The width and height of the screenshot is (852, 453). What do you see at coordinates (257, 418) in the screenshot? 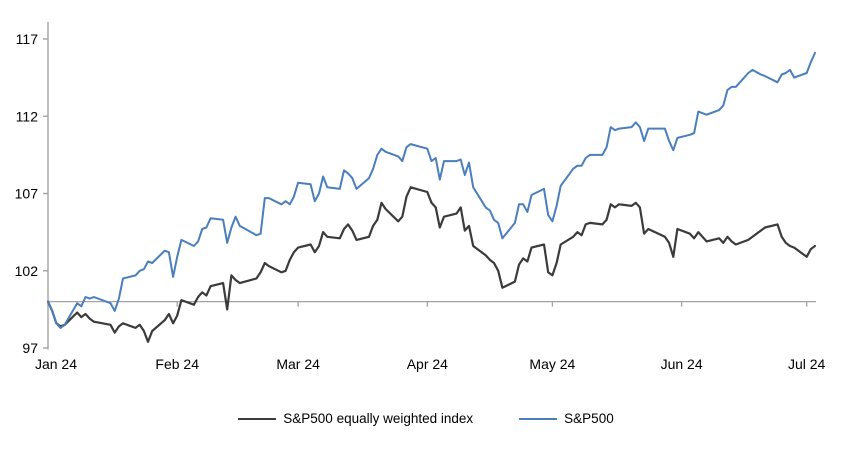
I see `legend-line-sample-dark` at bounding box center [257, 418].